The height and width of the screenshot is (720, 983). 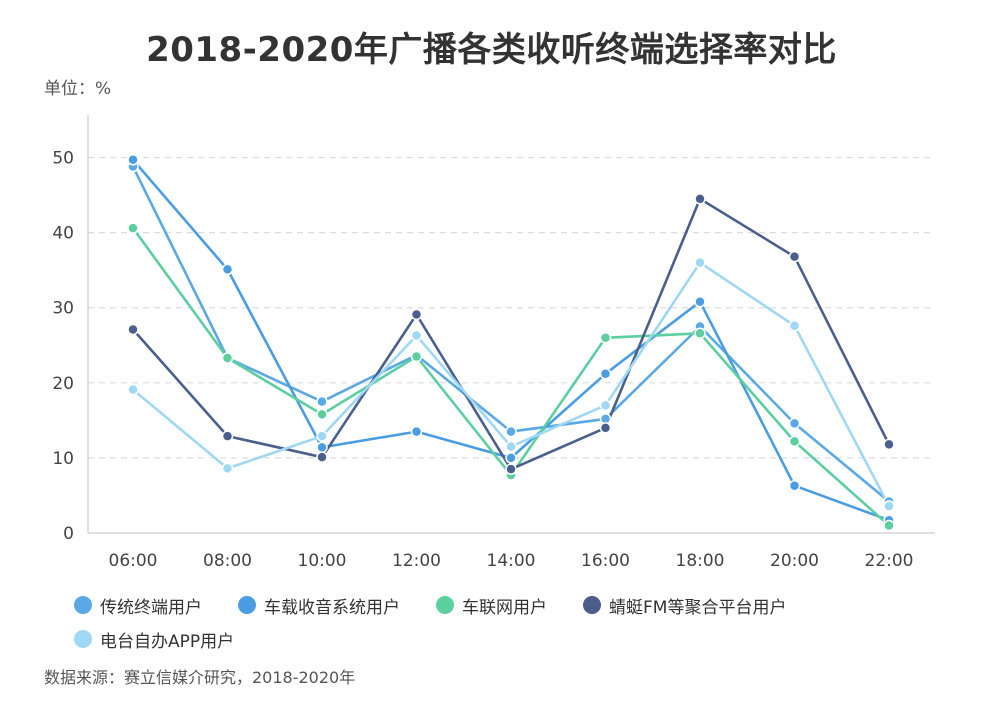 What do you see at coordinates (889, 561) in the screenshot?
I see `x-tick-label: 22:00` at bounding box center [889, 561].